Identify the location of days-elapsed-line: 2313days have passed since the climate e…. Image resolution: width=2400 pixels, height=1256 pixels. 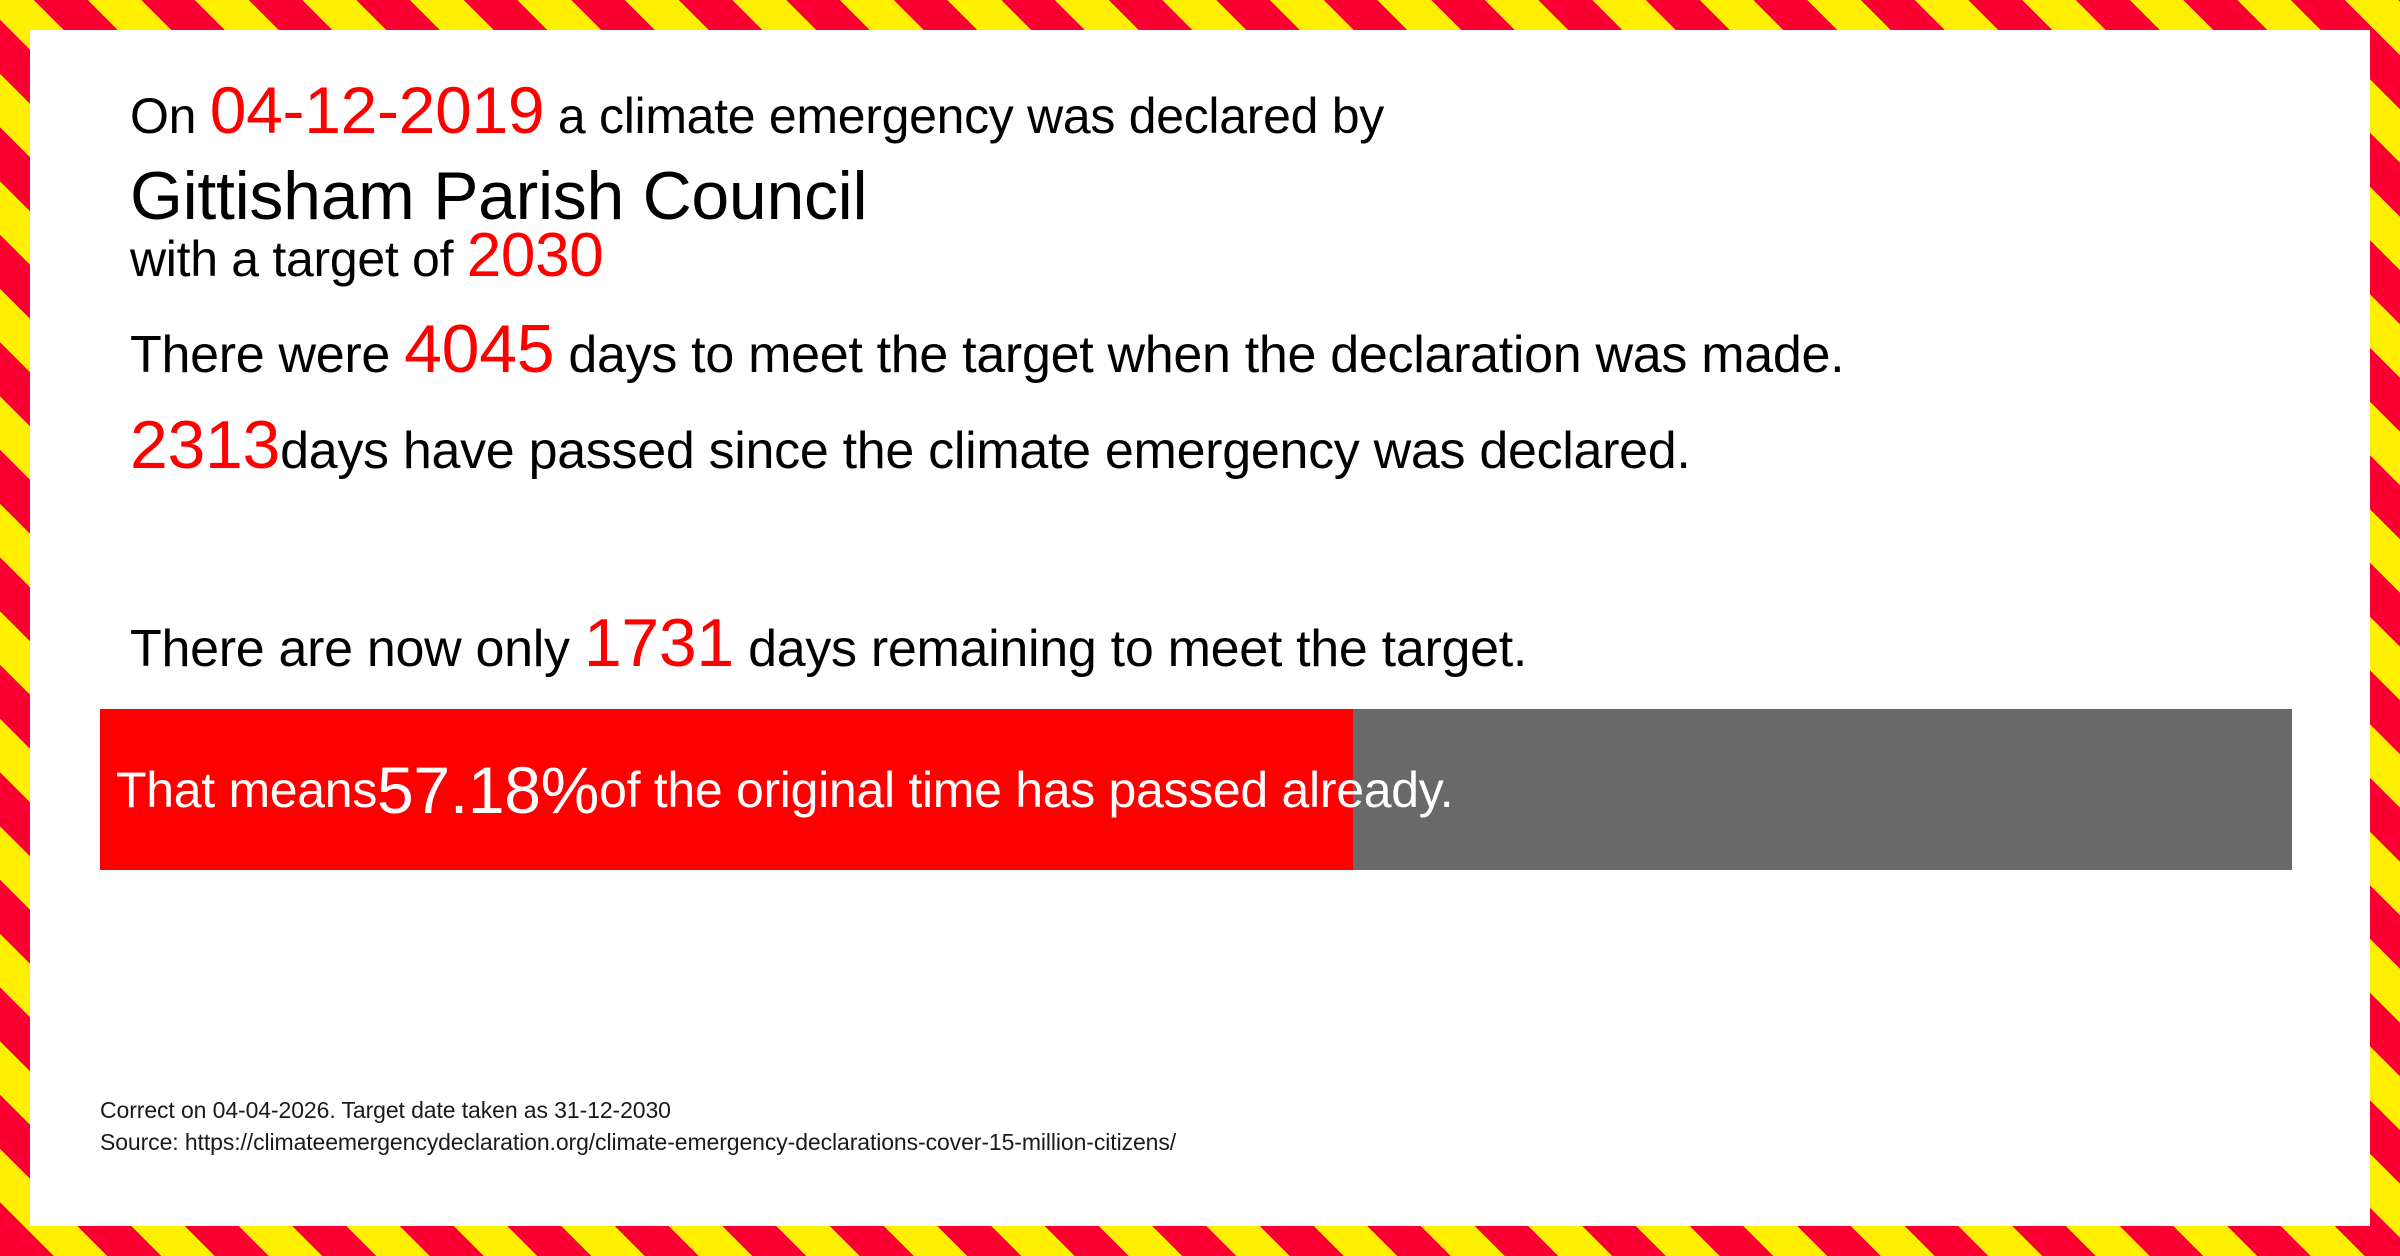
(910, 446).